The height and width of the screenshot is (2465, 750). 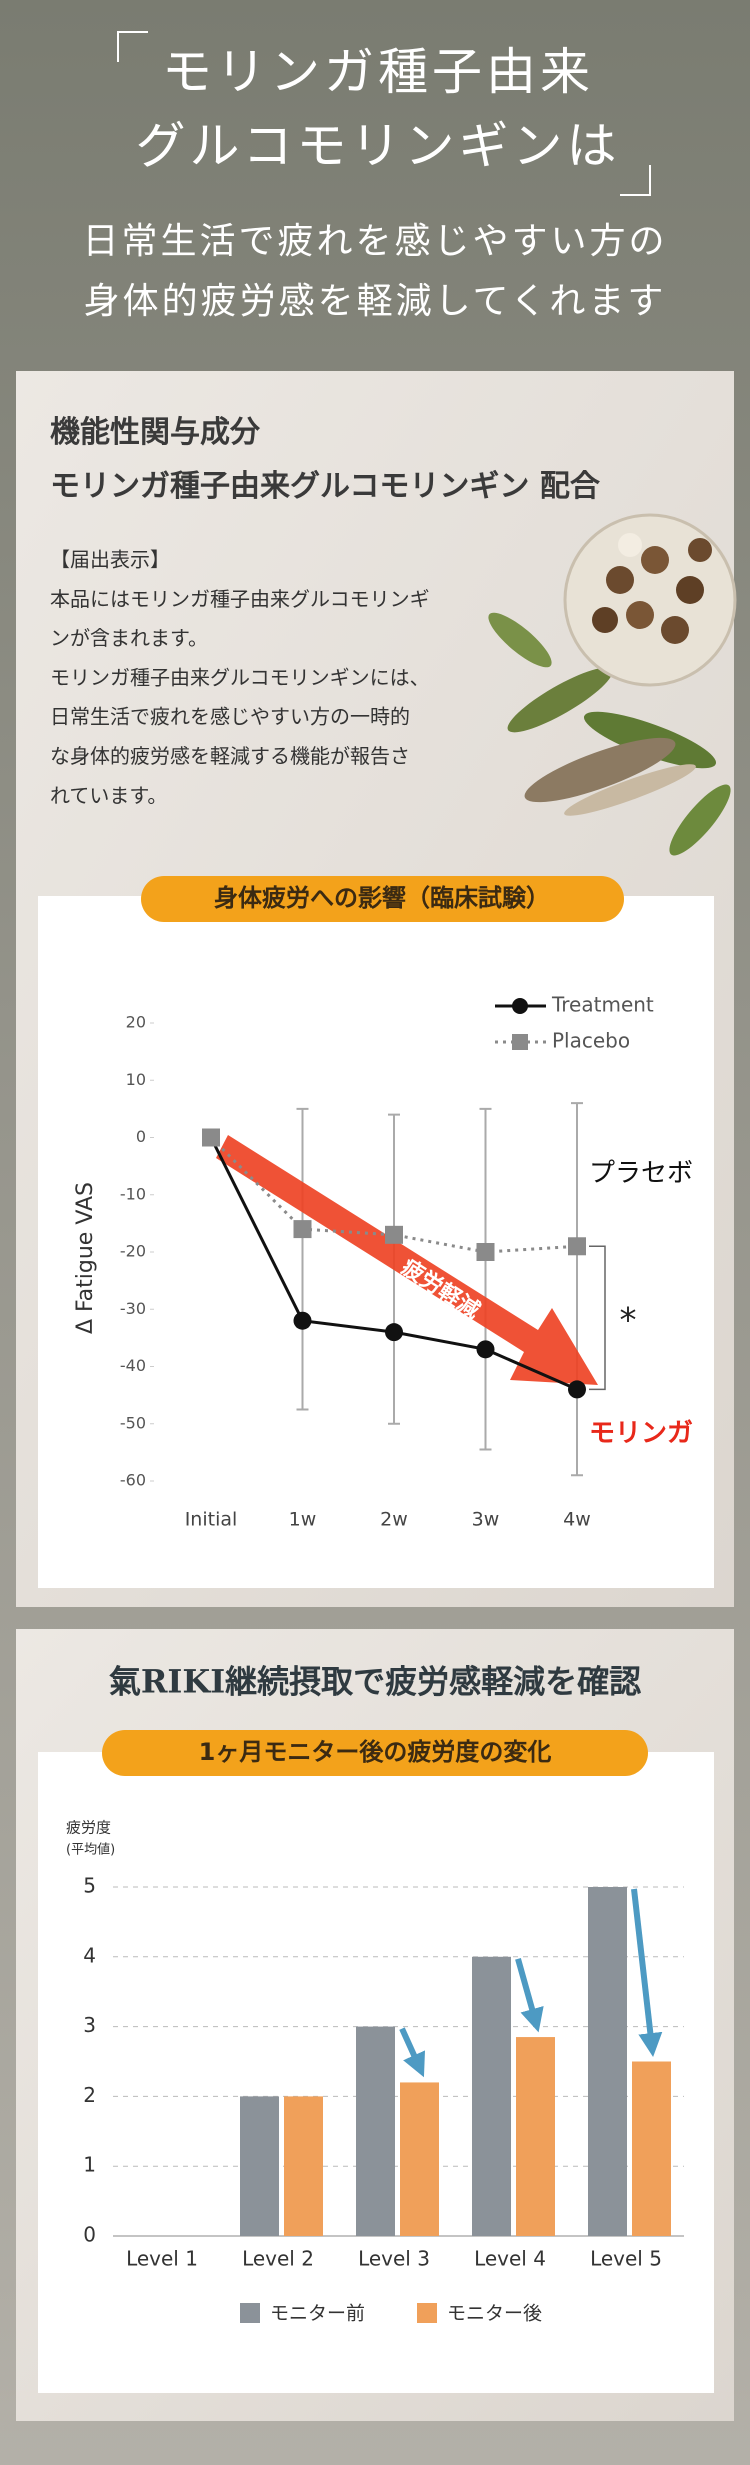 What do you see at coordinates (378, 146) in the screenshot?
I see `title-line: グルコモリンギンは` at bounding box center [378, 146].